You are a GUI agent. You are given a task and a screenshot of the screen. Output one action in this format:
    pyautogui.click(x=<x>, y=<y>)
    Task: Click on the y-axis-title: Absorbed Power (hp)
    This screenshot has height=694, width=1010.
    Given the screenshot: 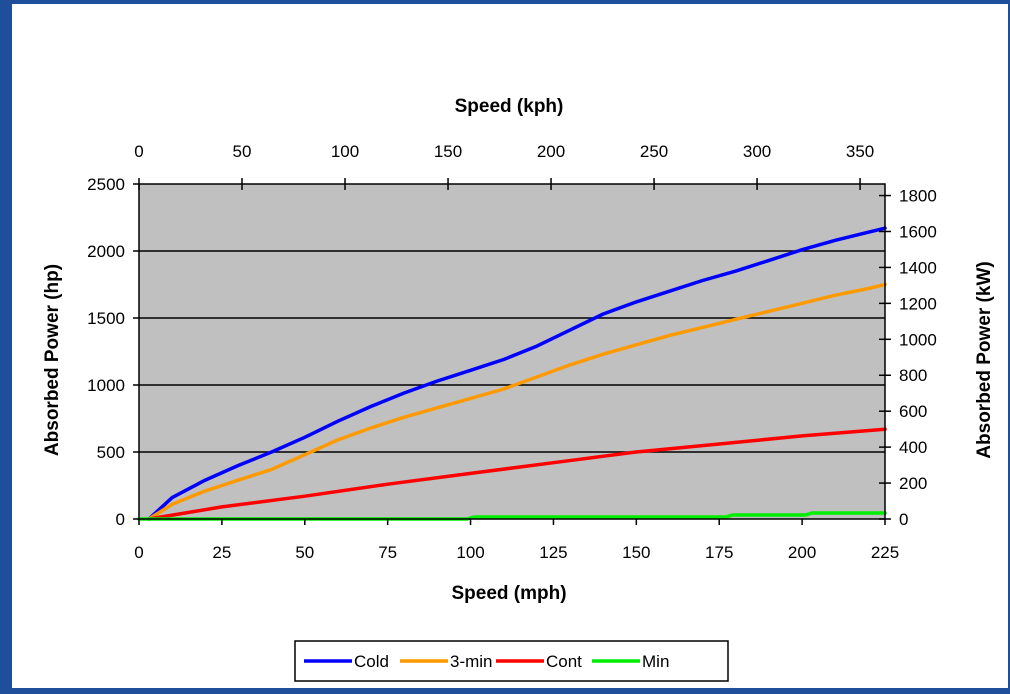 What is the action you would take?
    pyautogui.click(x=52, y=360)
    